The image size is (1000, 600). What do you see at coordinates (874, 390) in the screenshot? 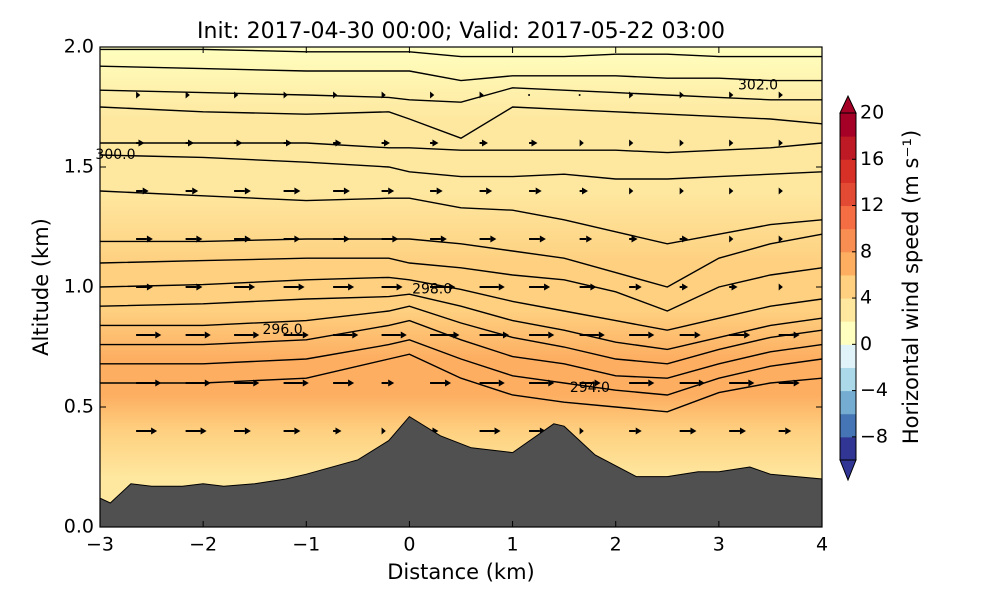
I see `colorbar-tick-label: −4` at bounding box center [874, 390].